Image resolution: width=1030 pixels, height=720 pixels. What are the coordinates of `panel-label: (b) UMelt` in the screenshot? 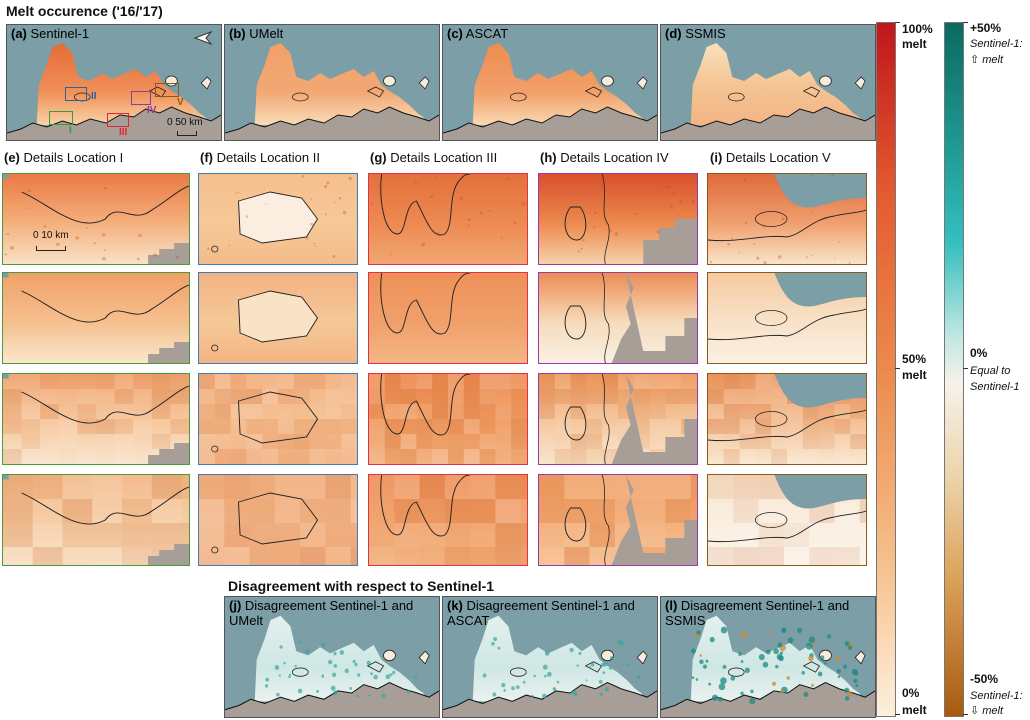 It's located at (256, 33).